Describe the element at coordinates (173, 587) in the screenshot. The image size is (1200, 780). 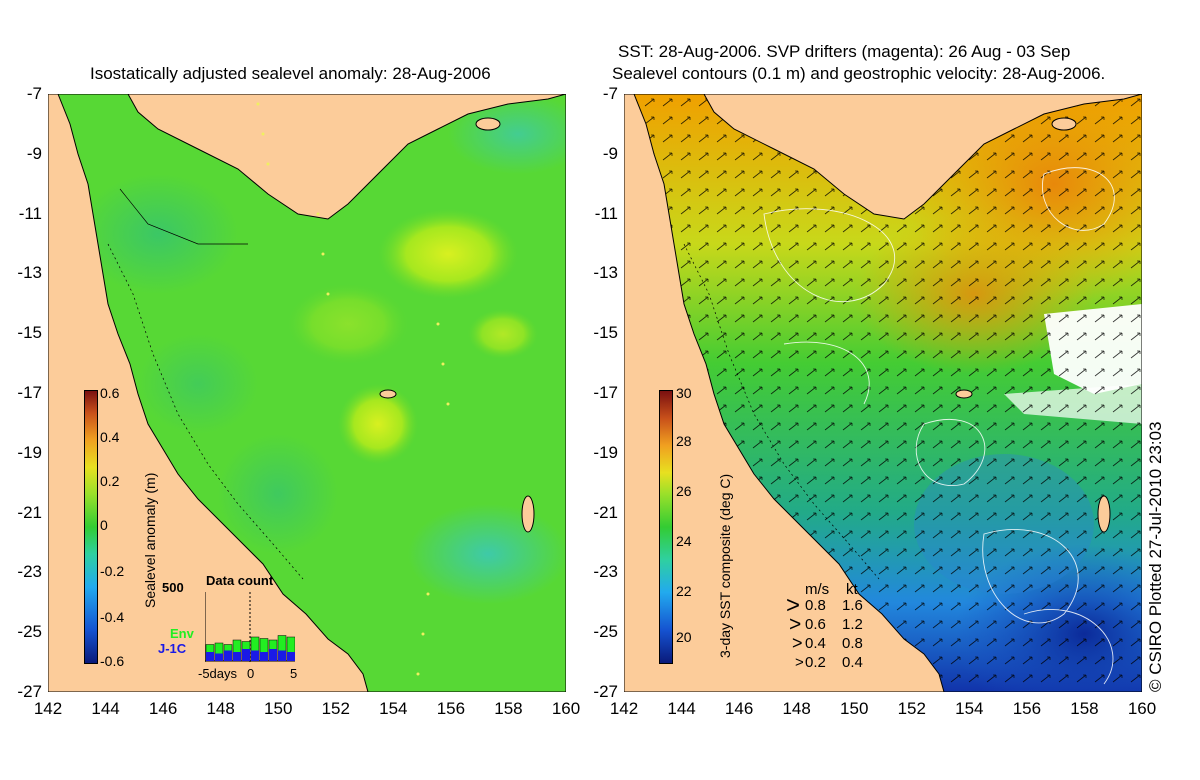
I see `inset-y-max: 500` at that location.